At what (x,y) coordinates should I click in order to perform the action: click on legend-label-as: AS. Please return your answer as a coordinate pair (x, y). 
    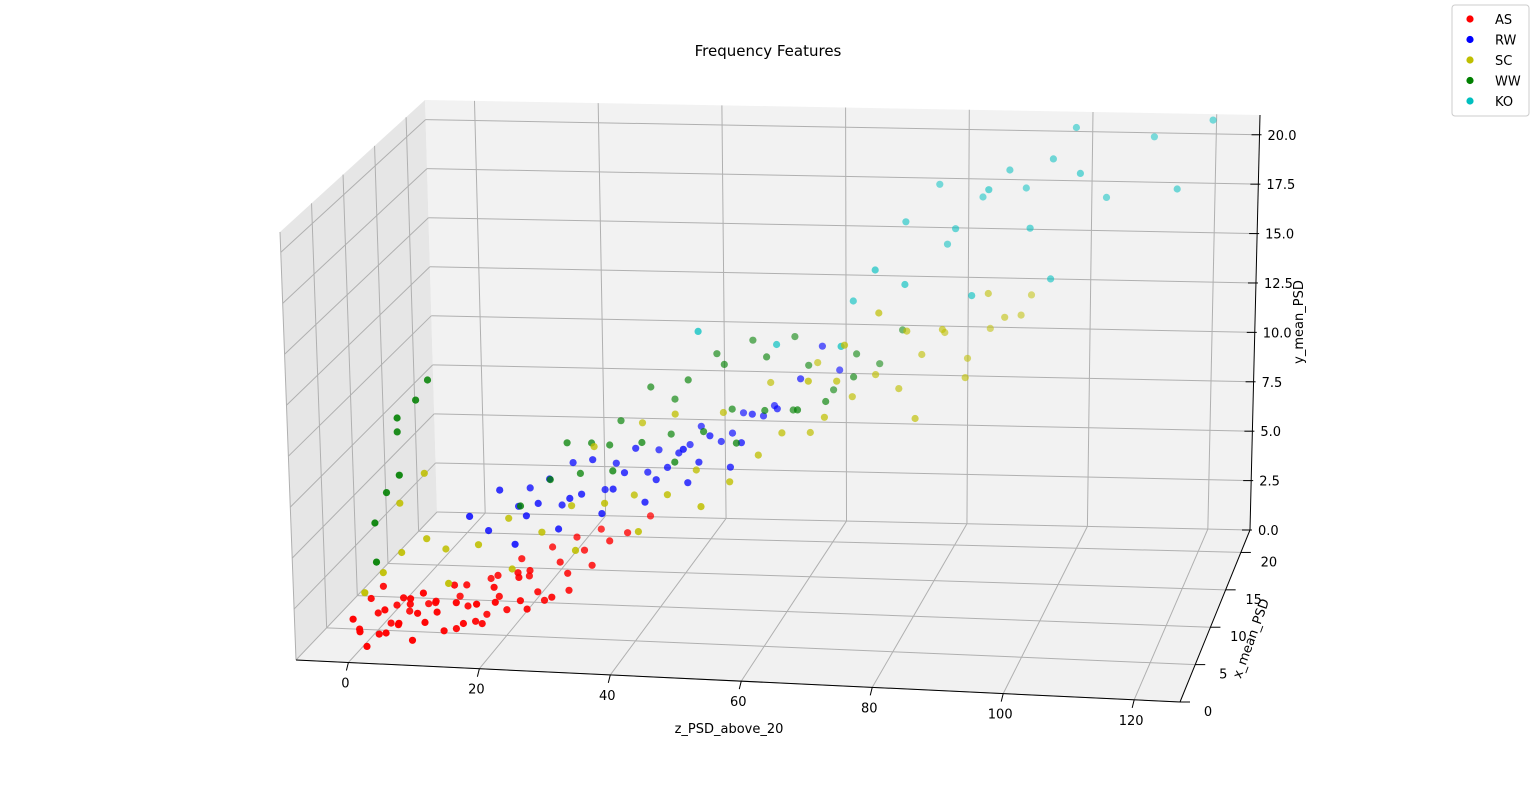
    Looking at the image, I should click on (1503, 20).